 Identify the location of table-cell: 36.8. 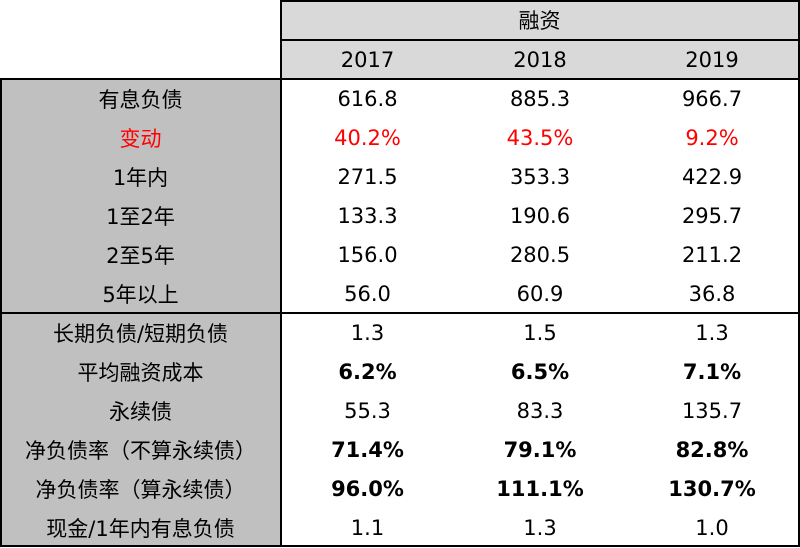
(712, 293).